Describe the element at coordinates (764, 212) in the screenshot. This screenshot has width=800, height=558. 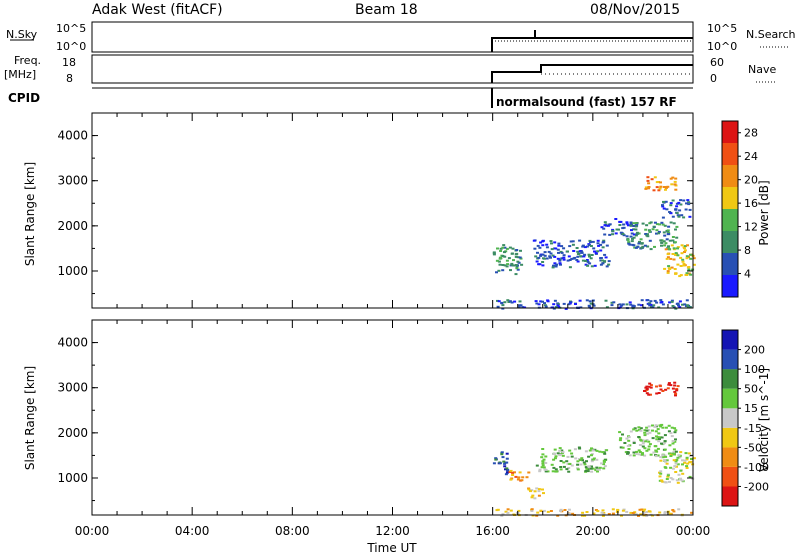
I see `power-colorbar-label: Power [dB]` at that location.